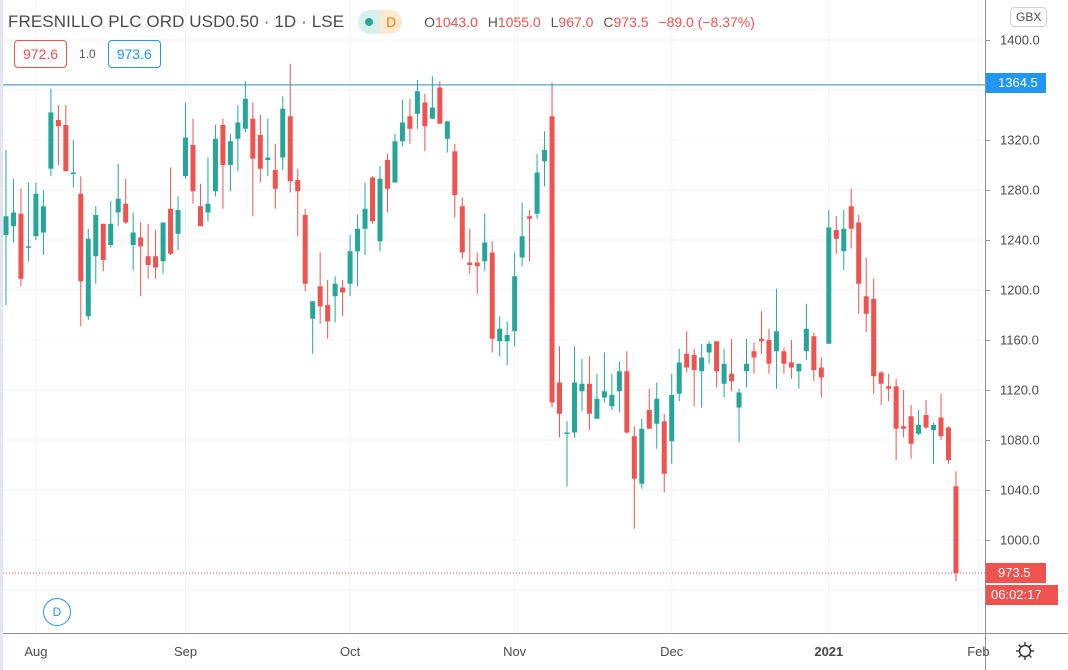  Describe the element at coordinates (36, 651) in the screenshot. I see `time-axis-label: Aug` at that location.